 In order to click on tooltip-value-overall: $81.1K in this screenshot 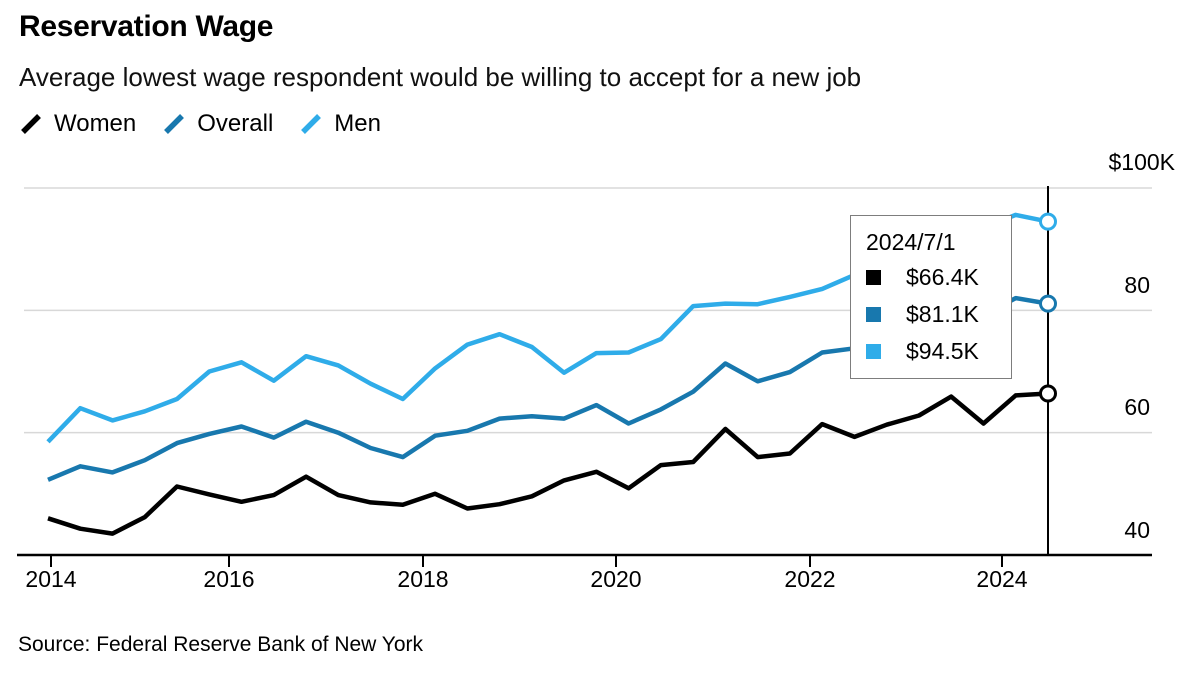, I will do `click(942, 314)`.